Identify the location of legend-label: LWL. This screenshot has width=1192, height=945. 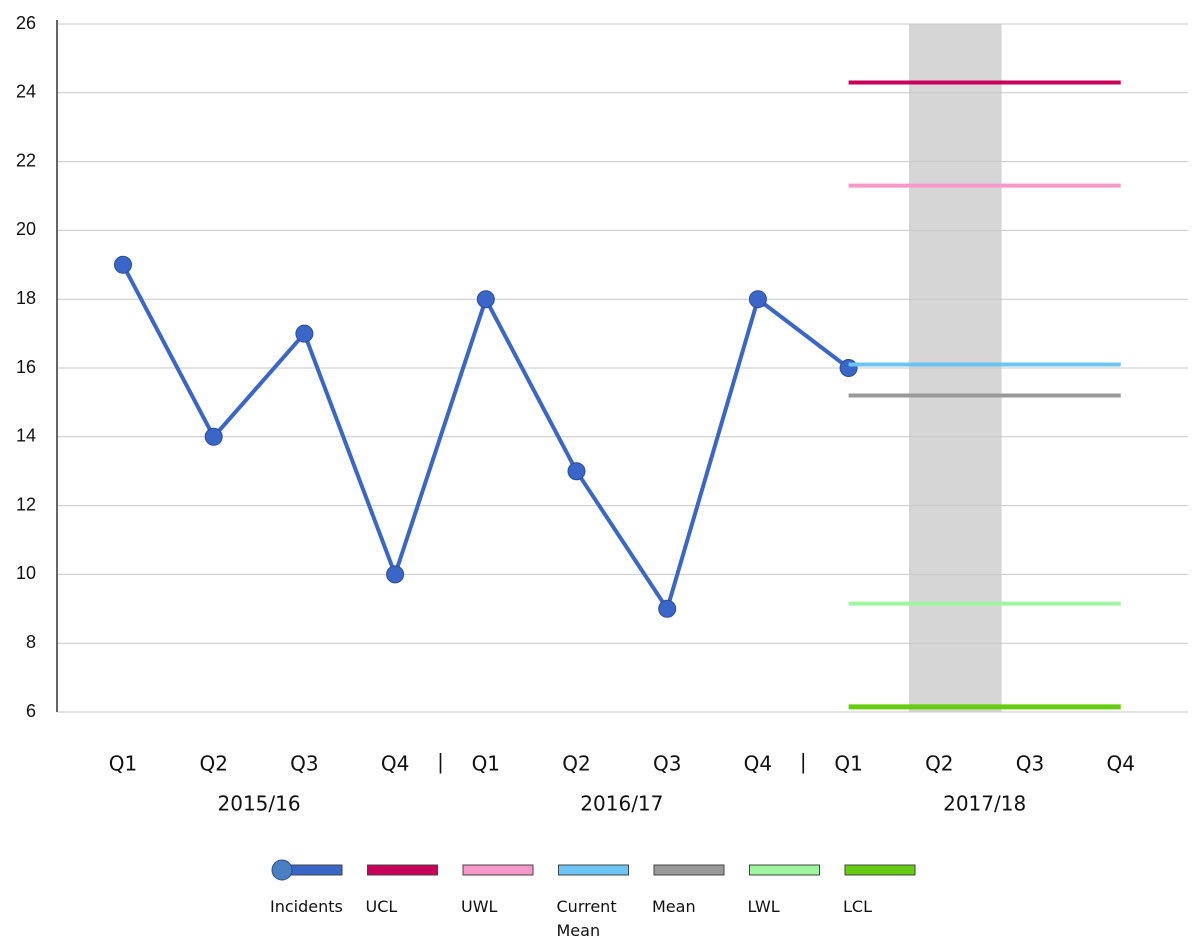
(763, 906).